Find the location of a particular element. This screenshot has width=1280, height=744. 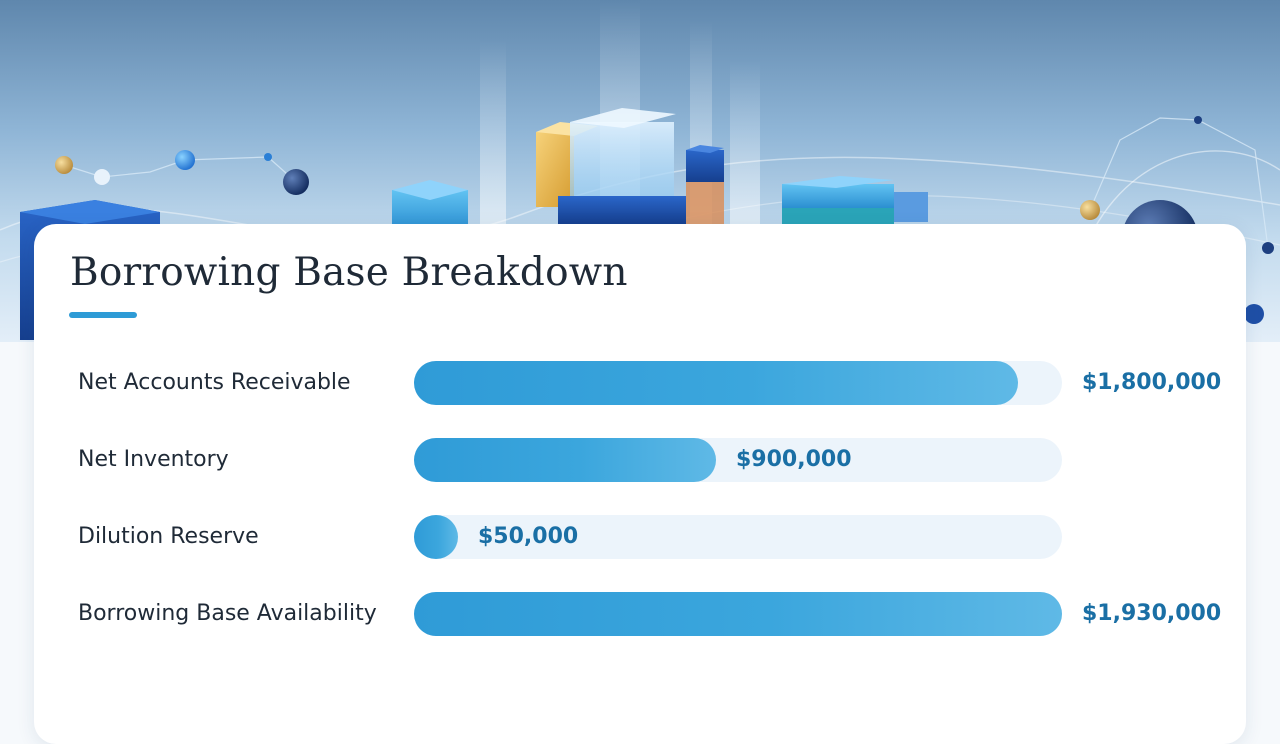

bar-value-label: $1,800,000 is located at coordinates (1152, 382).